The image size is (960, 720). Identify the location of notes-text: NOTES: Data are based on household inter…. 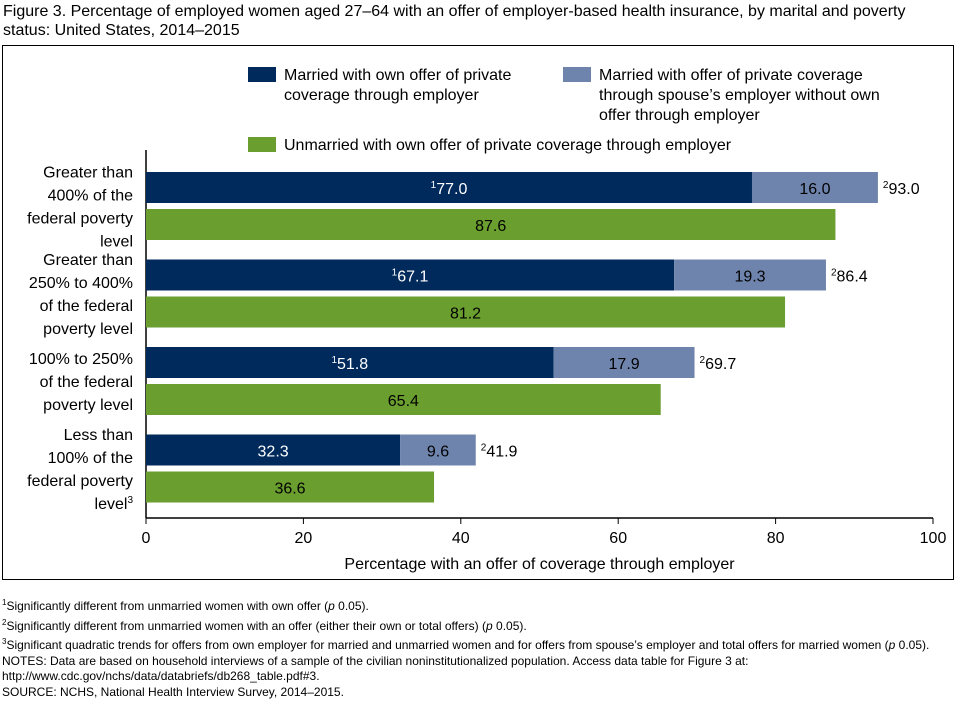
(375, 668).